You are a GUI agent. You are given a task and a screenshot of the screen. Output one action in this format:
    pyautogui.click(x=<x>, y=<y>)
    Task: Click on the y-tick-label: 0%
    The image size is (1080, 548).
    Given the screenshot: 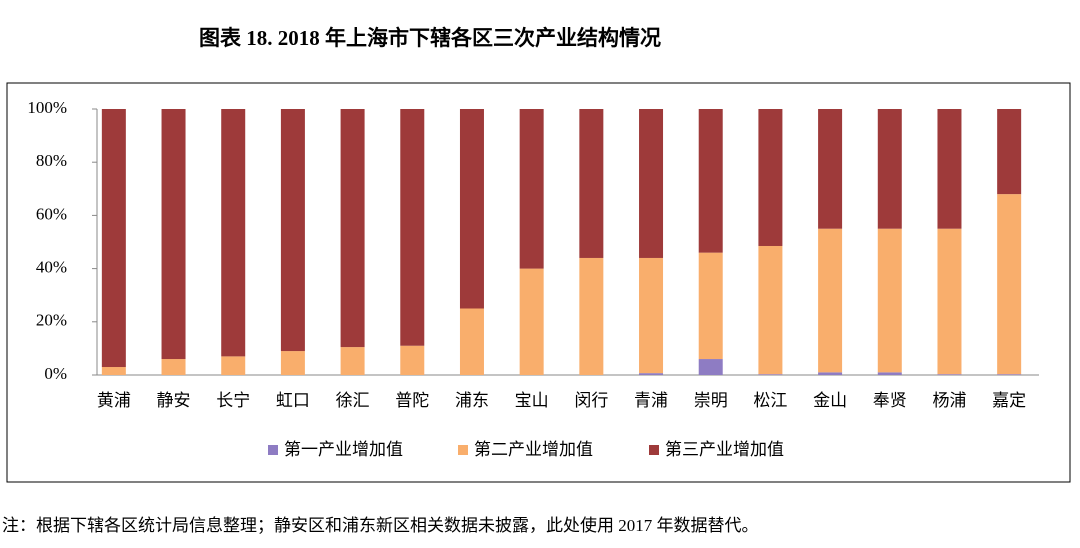 What is the action you would take?
    pyautogui.click(x=55, y=373)
    